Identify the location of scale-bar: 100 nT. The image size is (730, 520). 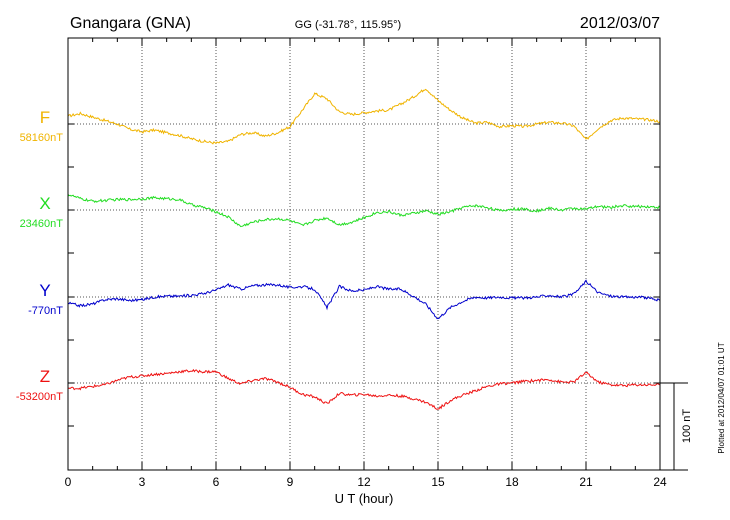
(676, 426).